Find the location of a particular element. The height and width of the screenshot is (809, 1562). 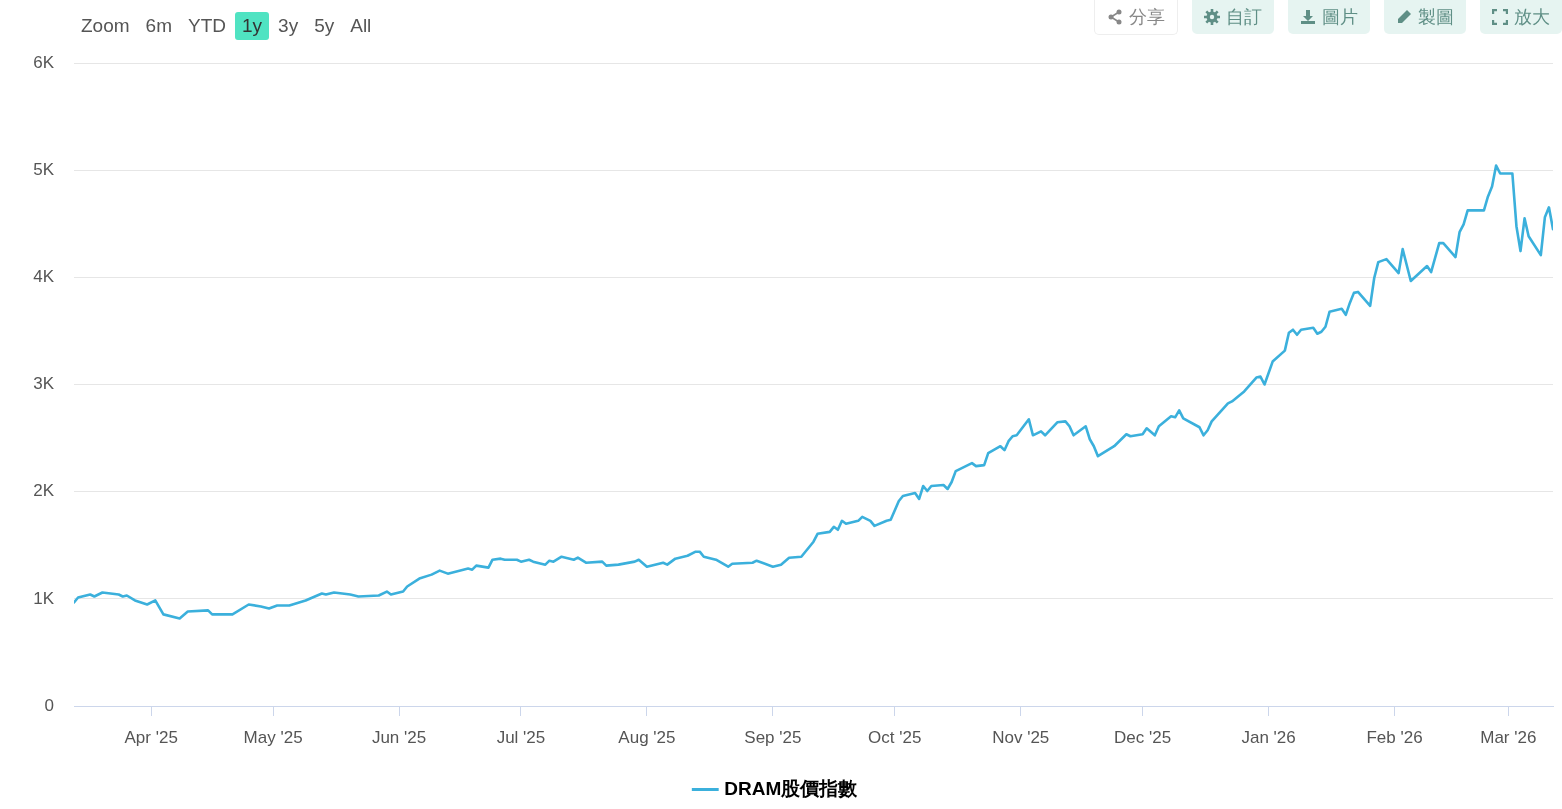

y-tick-label: 4K is located at coordinates (44, 277).